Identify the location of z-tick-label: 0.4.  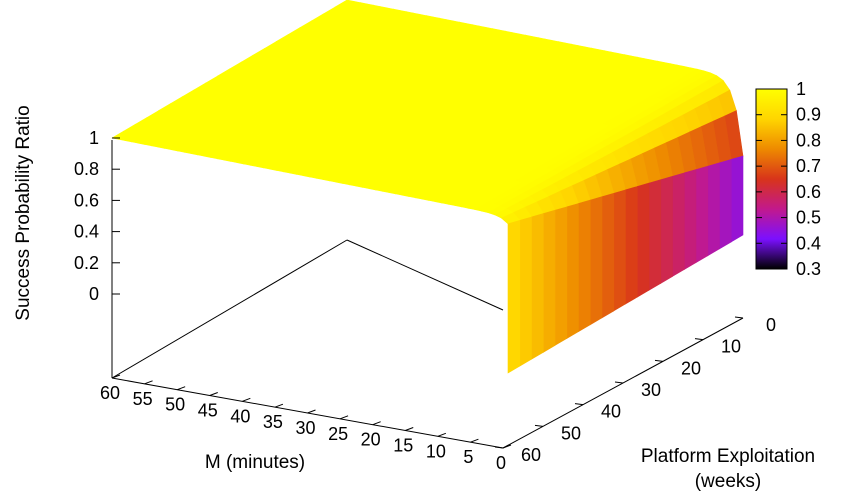
(86, 232).